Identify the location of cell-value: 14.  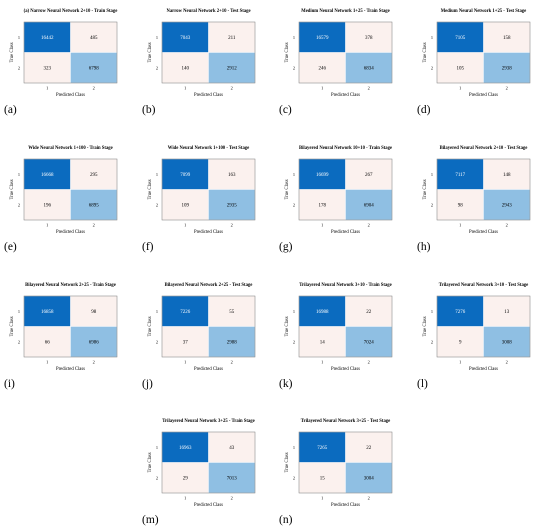
(323, 343).